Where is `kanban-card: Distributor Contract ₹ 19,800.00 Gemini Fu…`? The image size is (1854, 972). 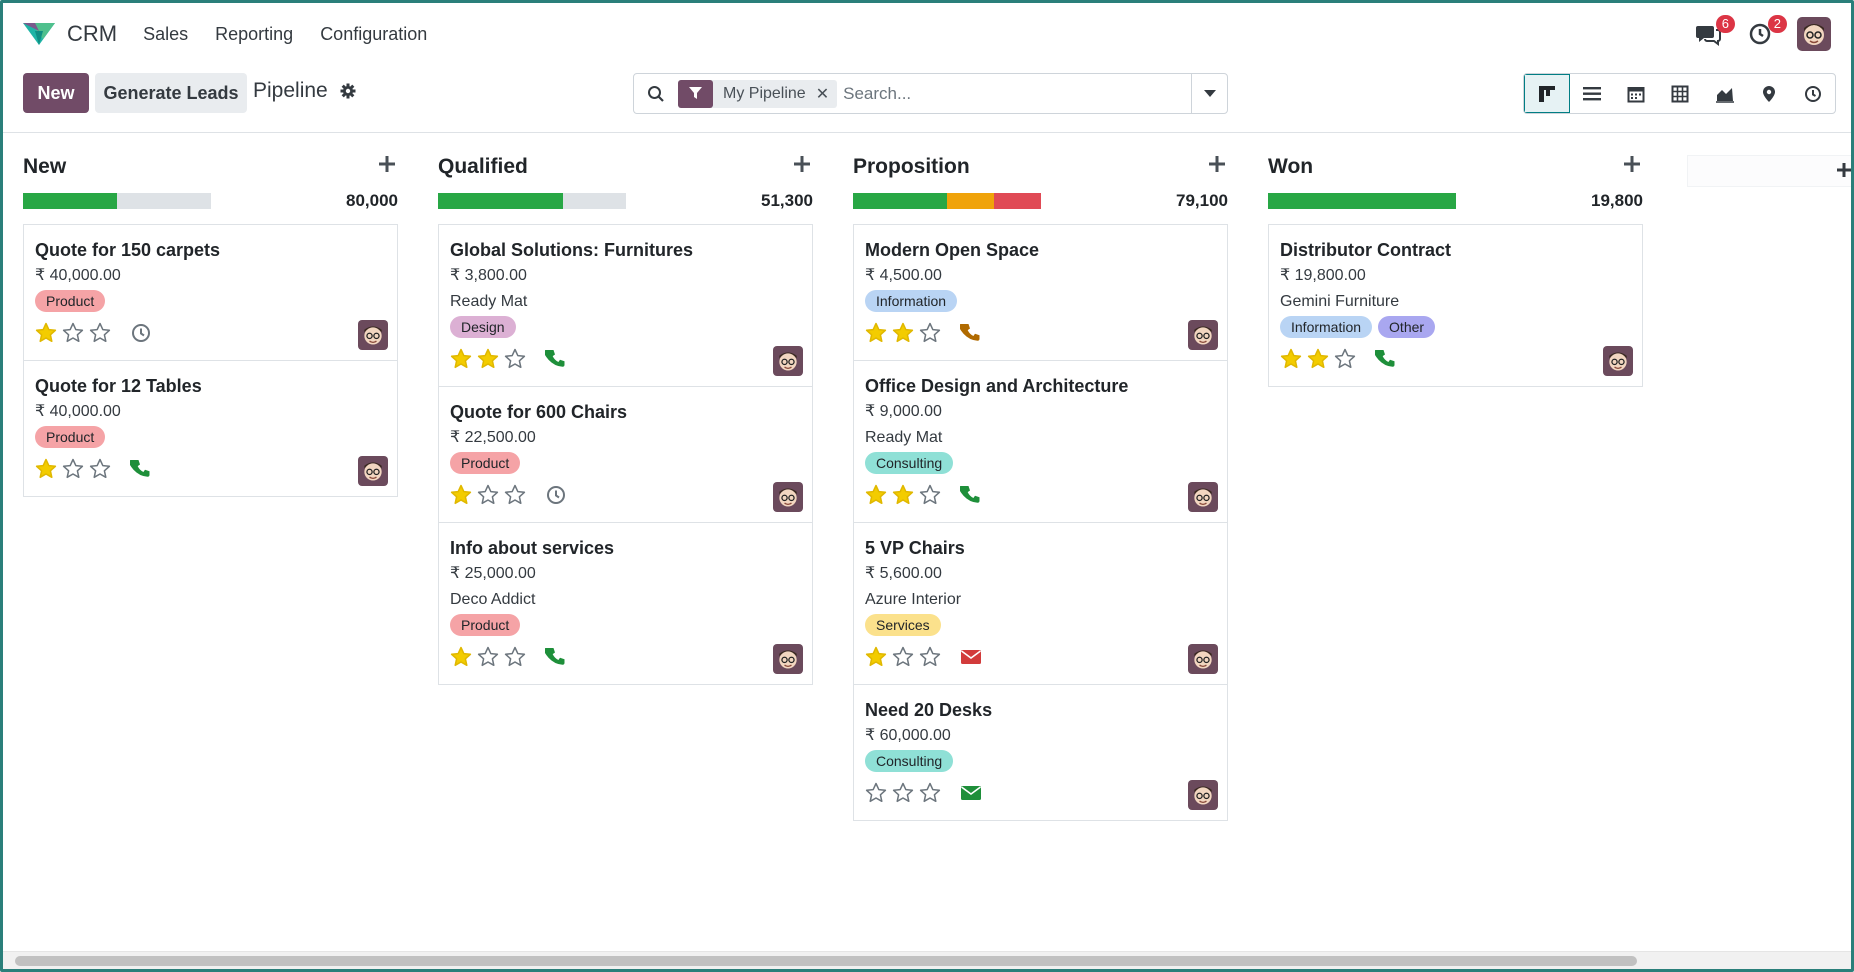
kanban-card: Distributor Contract ₹ 19,800.00 Gemini Fu… is located at coordinates (1455, 305).